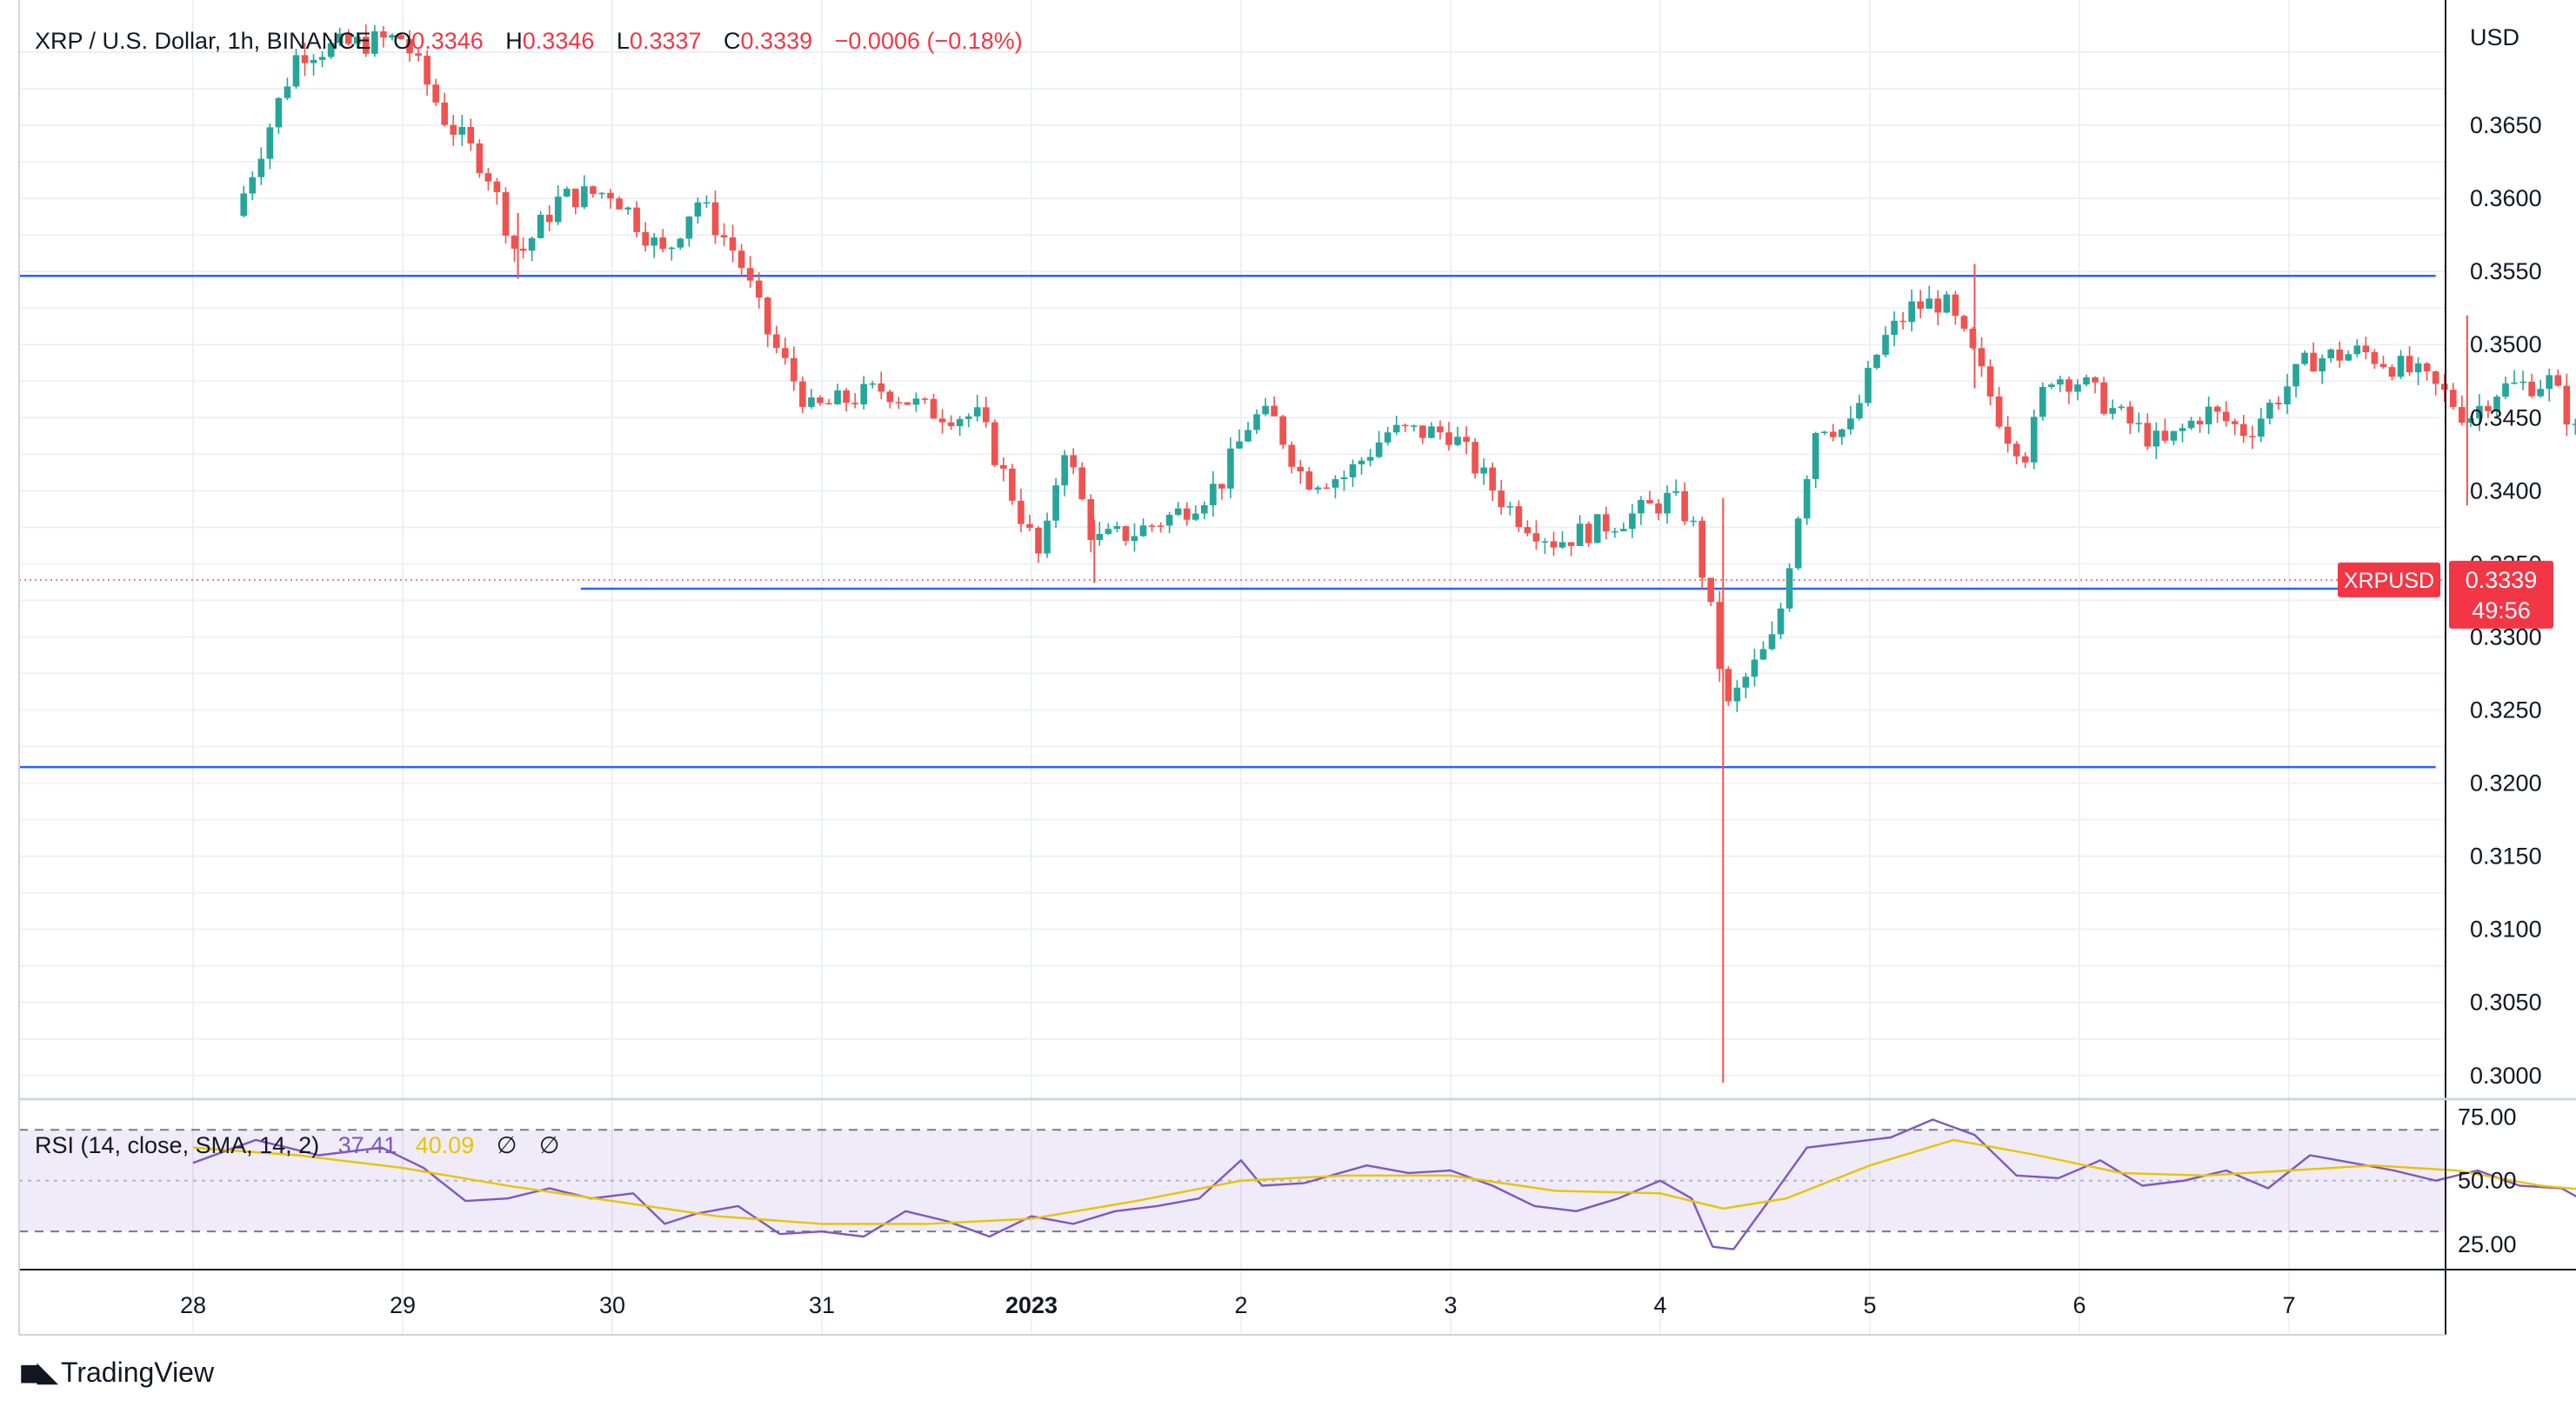  I want to click on price-tick-label: 0.3250, so click(2506, 710).